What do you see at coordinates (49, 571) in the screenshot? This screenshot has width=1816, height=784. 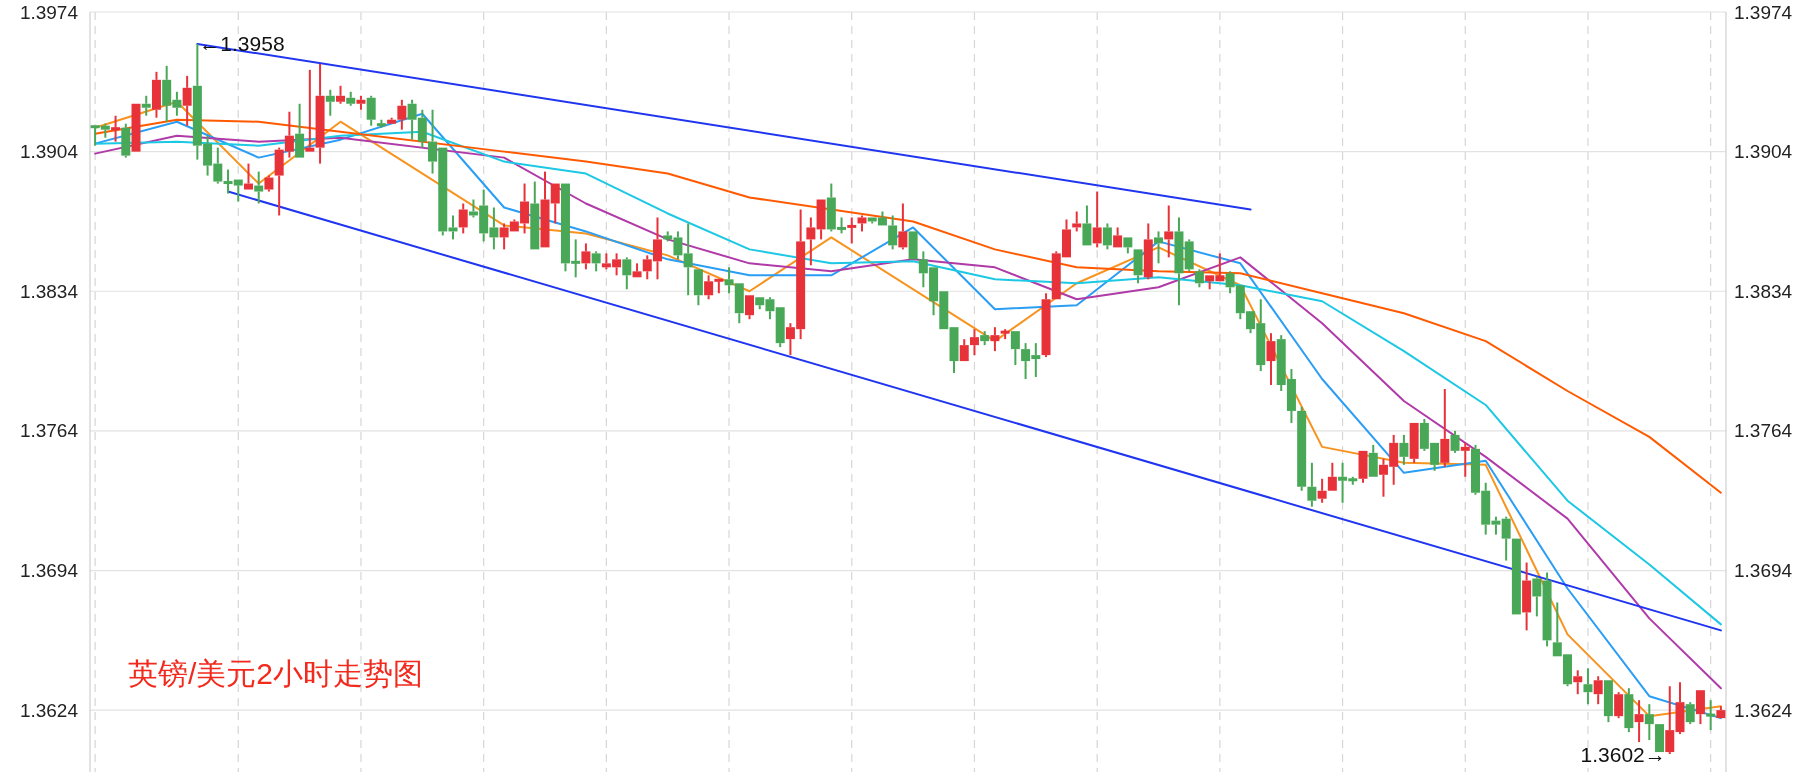 I see `y-tick-label: 1.3694` at bounding box center [49, 571].